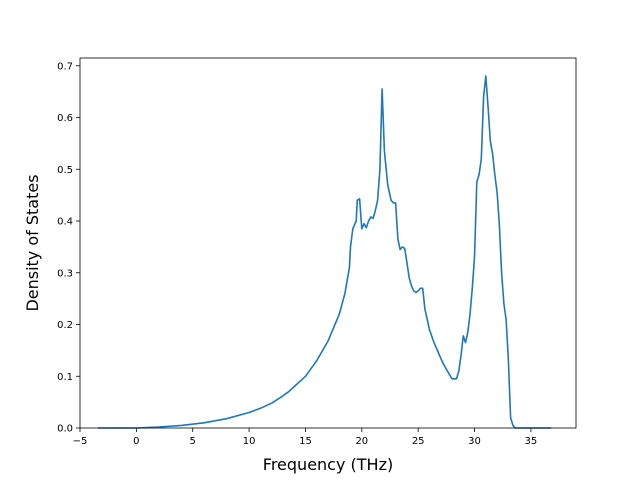 The height and width of the screenshot is (480, 640). Describe the element at coordinates (193, 441) in the screenshot. I see `x-tick-label: 5` at that location.